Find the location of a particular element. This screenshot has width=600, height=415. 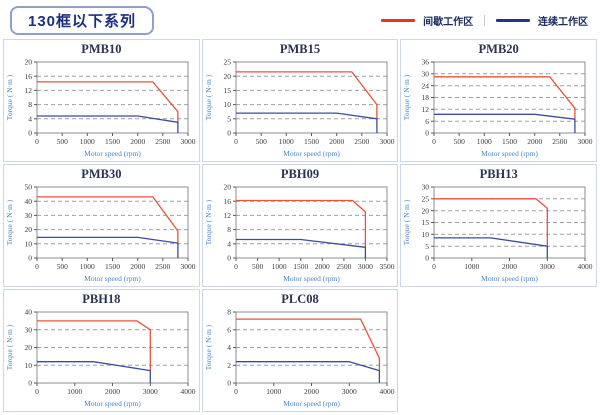

intermittent-zone-line-swatch is located at coordinates (398, 20).